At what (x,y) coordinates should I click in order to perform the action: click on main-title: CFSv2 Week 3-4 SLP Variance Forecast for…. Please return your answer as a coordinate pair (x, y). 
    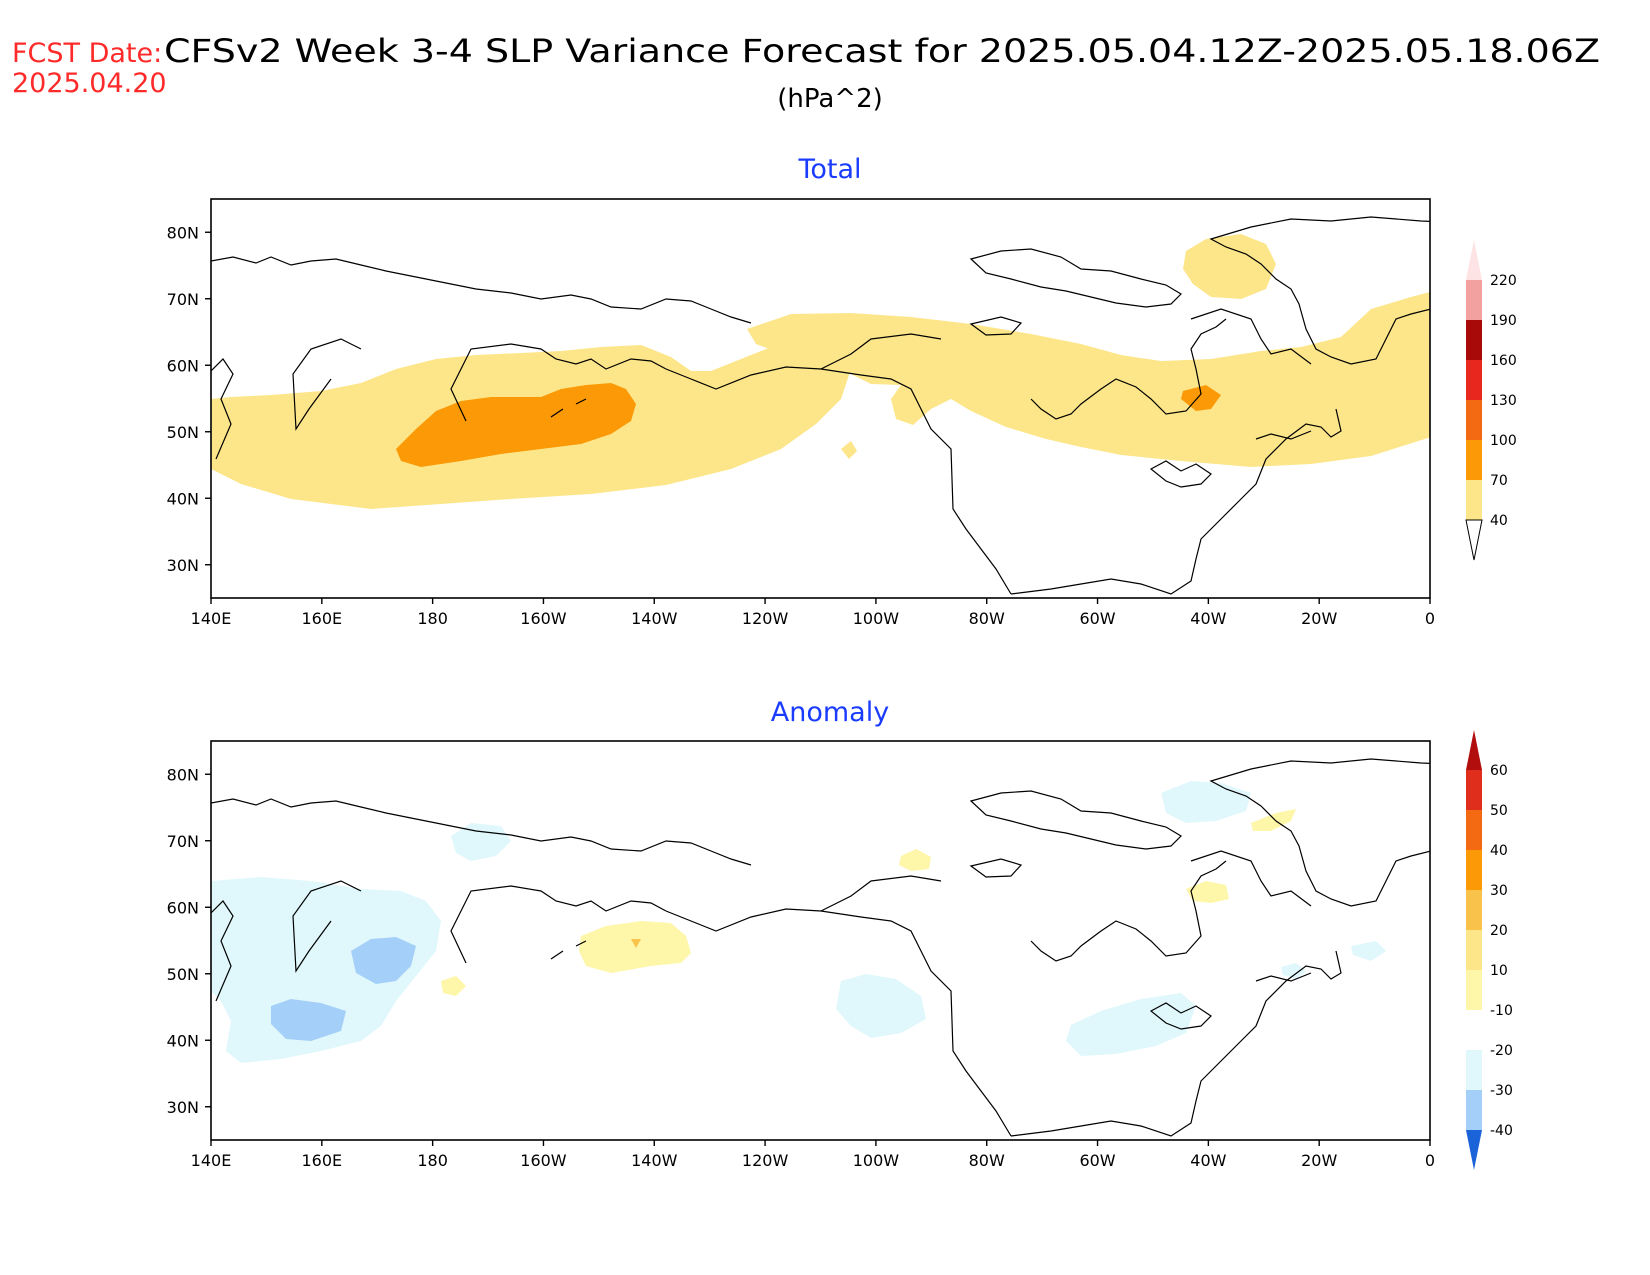
    Looking at the image, I should click on (882, 51).